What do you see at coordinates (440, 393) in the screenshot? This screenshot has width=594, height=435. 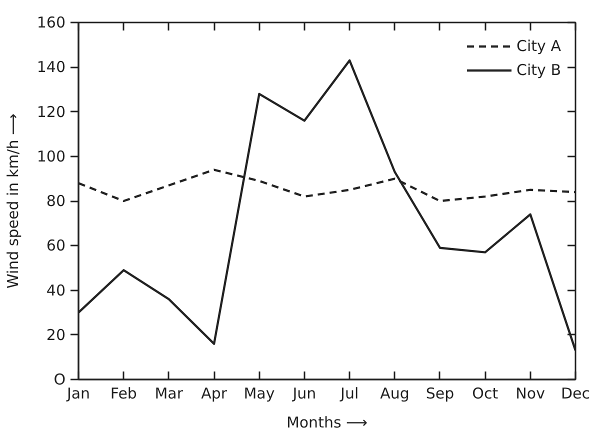 I see `x-tick-label: Sep` at bounding box center [440, 393].